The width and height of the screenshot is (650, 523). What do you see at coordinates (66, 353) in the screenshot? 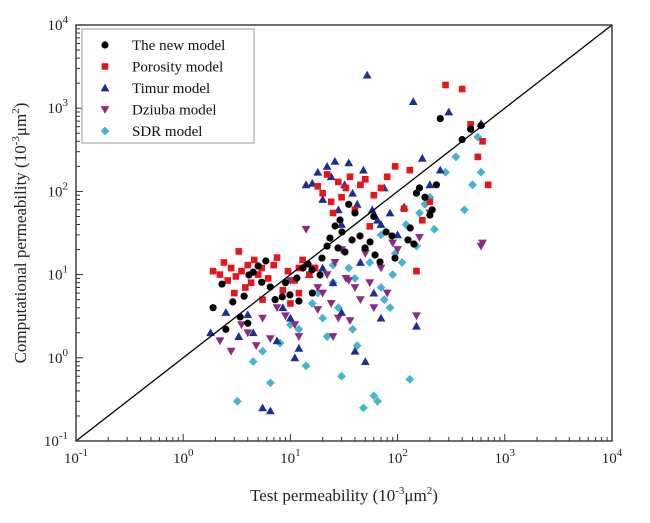
I see `tick-exponent: 0` at bounding box center [66, 353].